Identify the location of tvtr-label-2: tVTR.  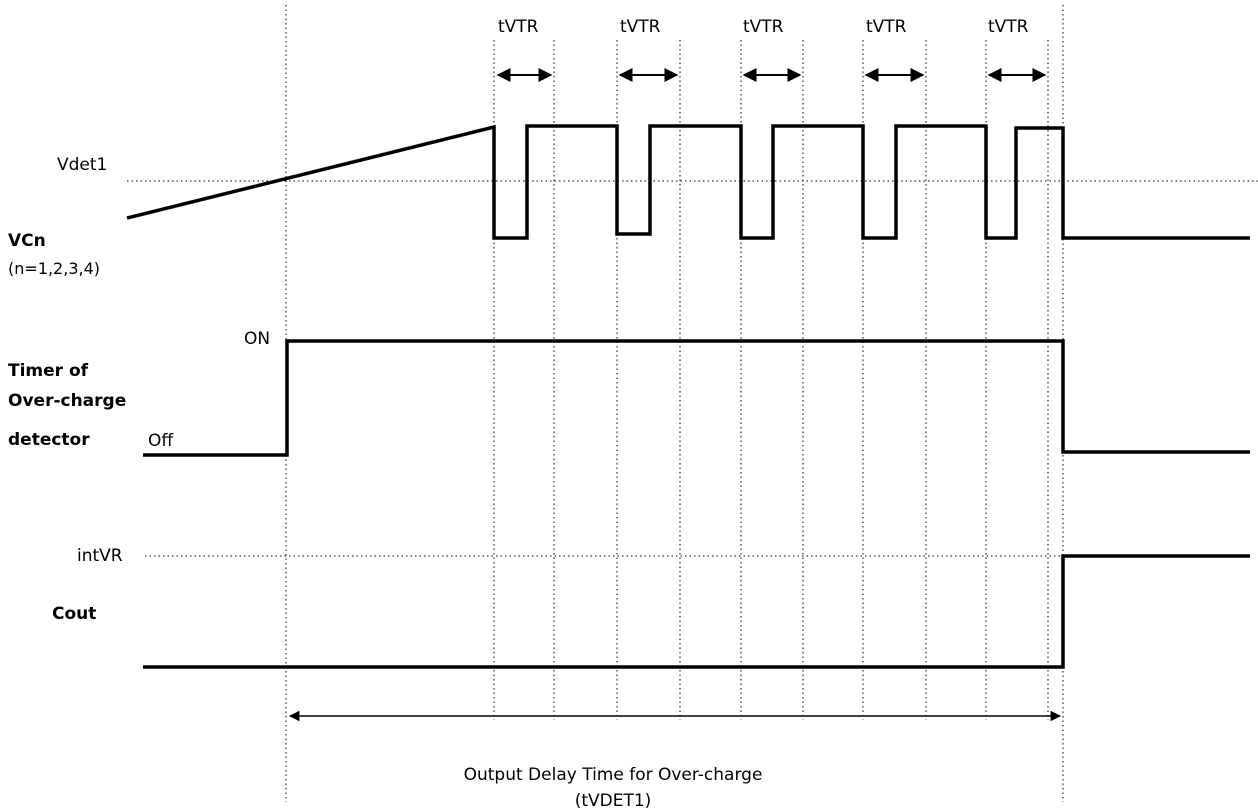
(640, 27).